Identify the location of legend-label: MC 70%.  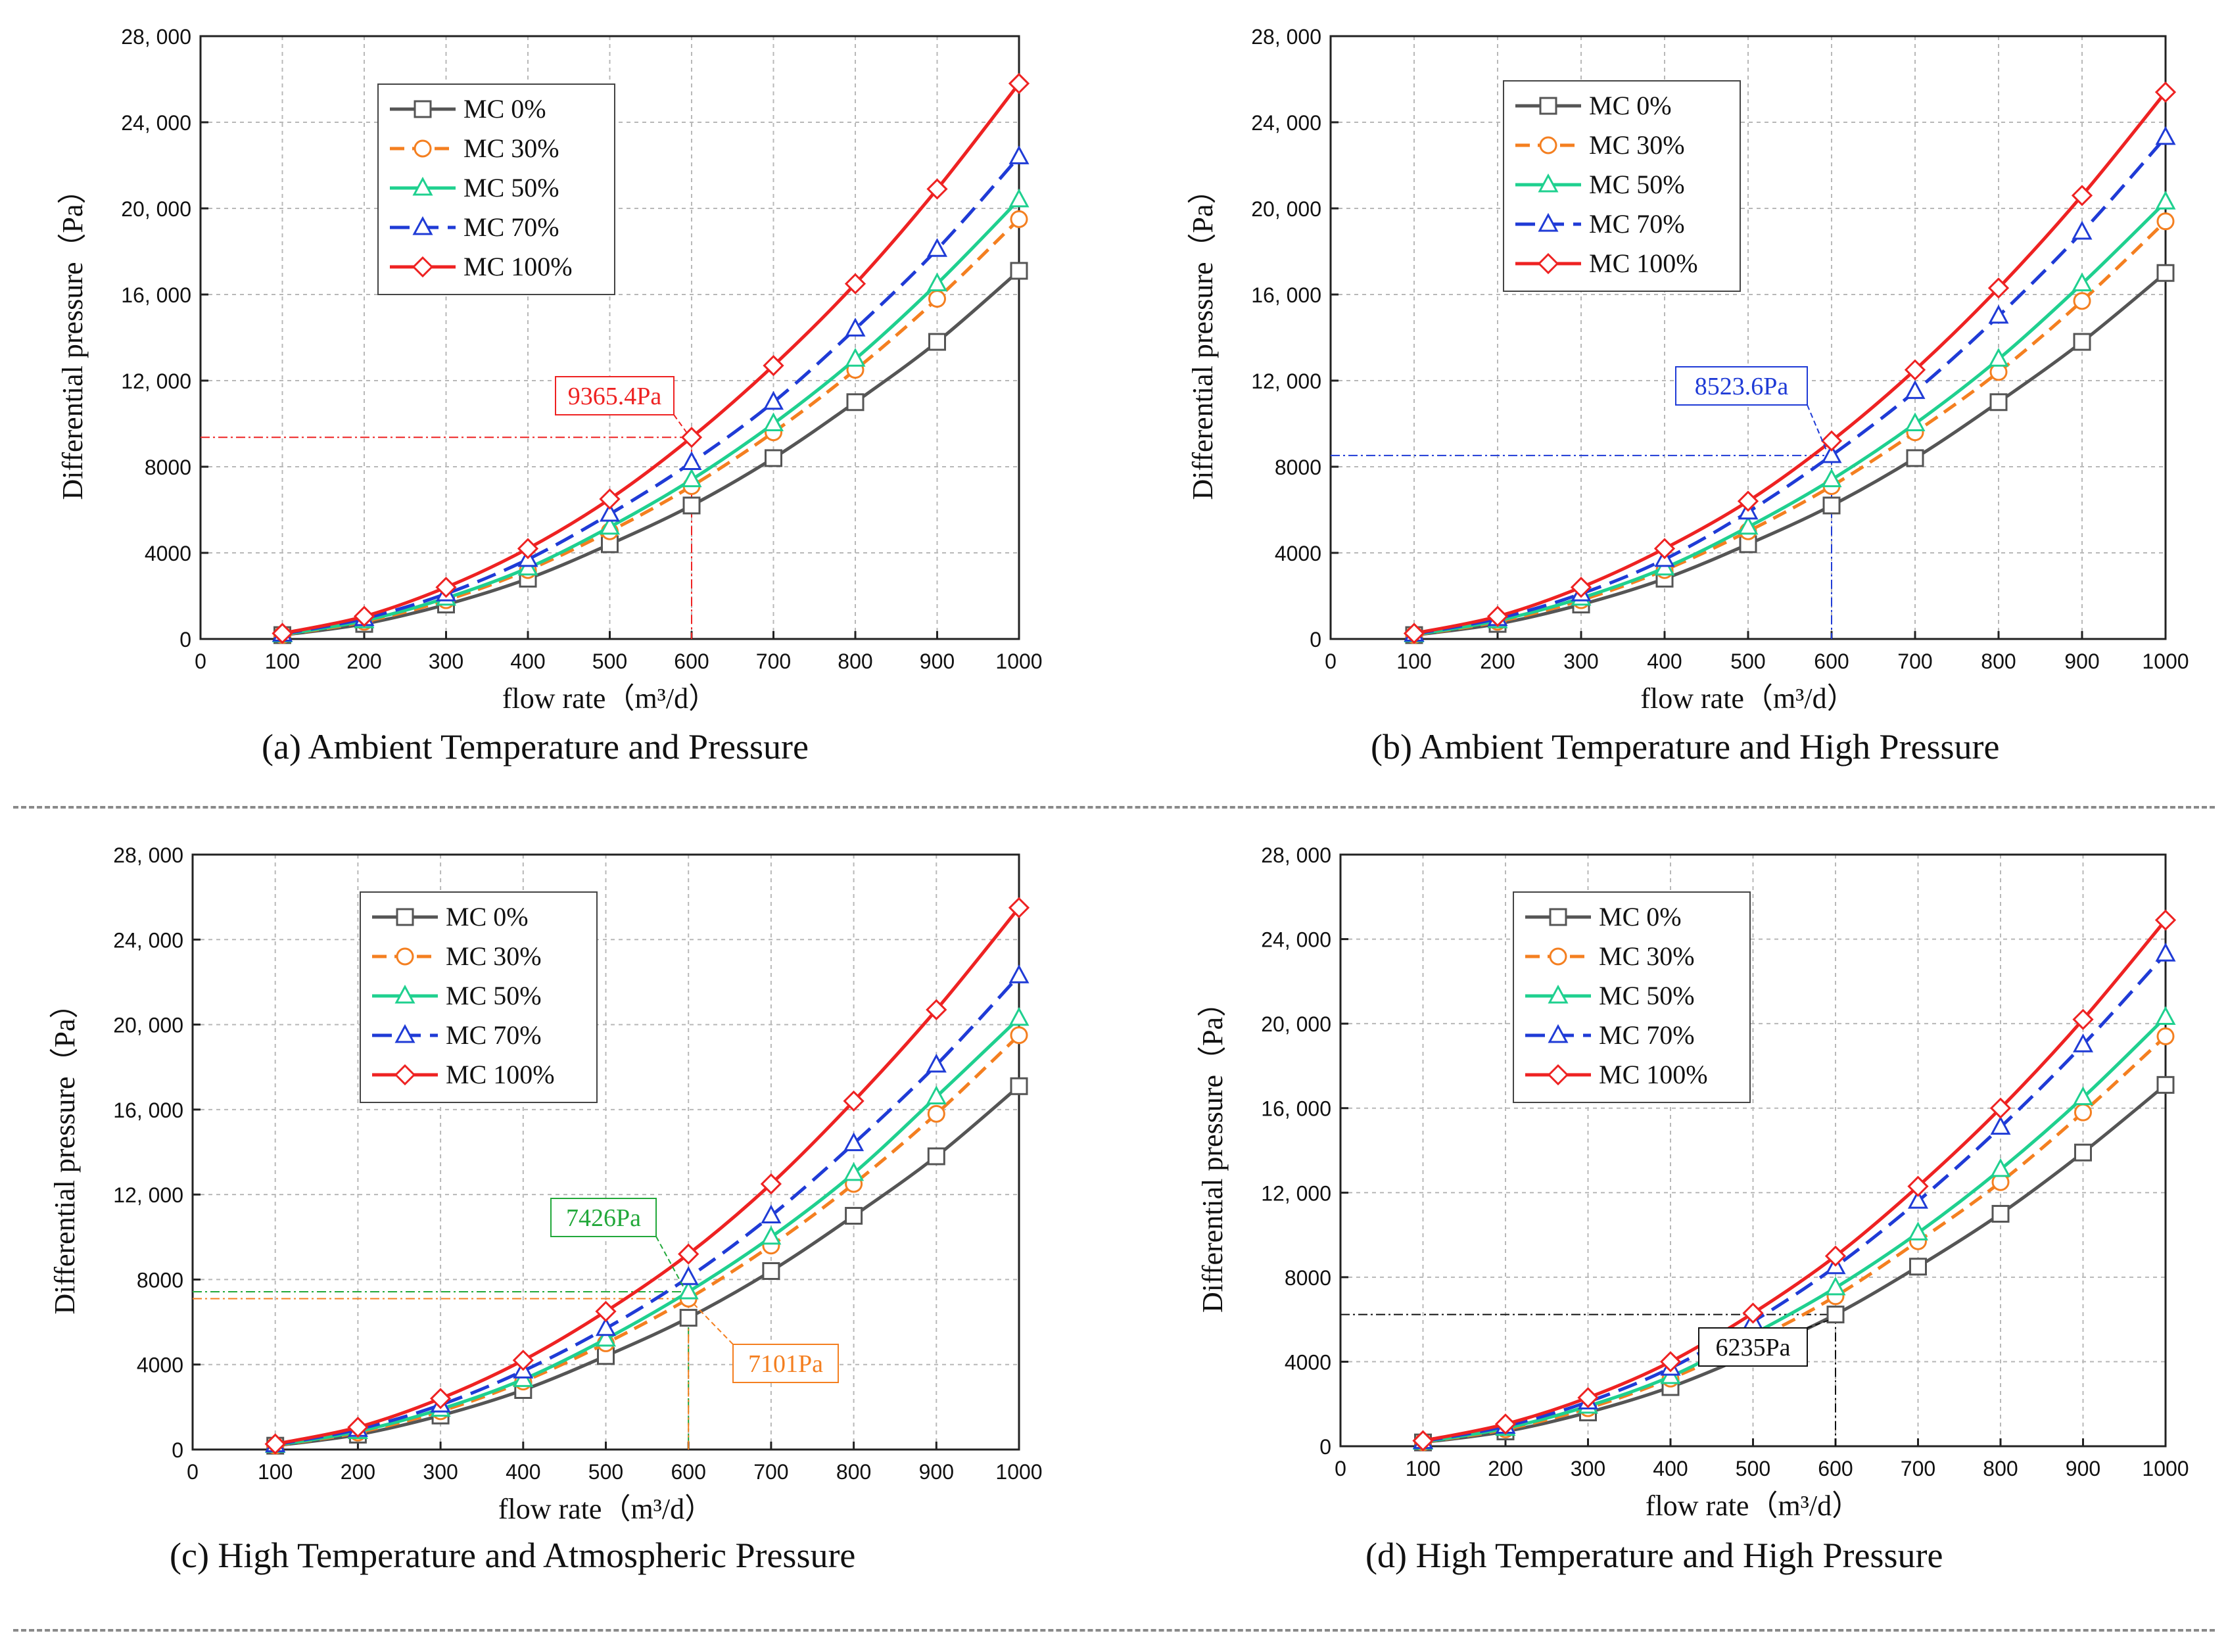
(1637, 224).